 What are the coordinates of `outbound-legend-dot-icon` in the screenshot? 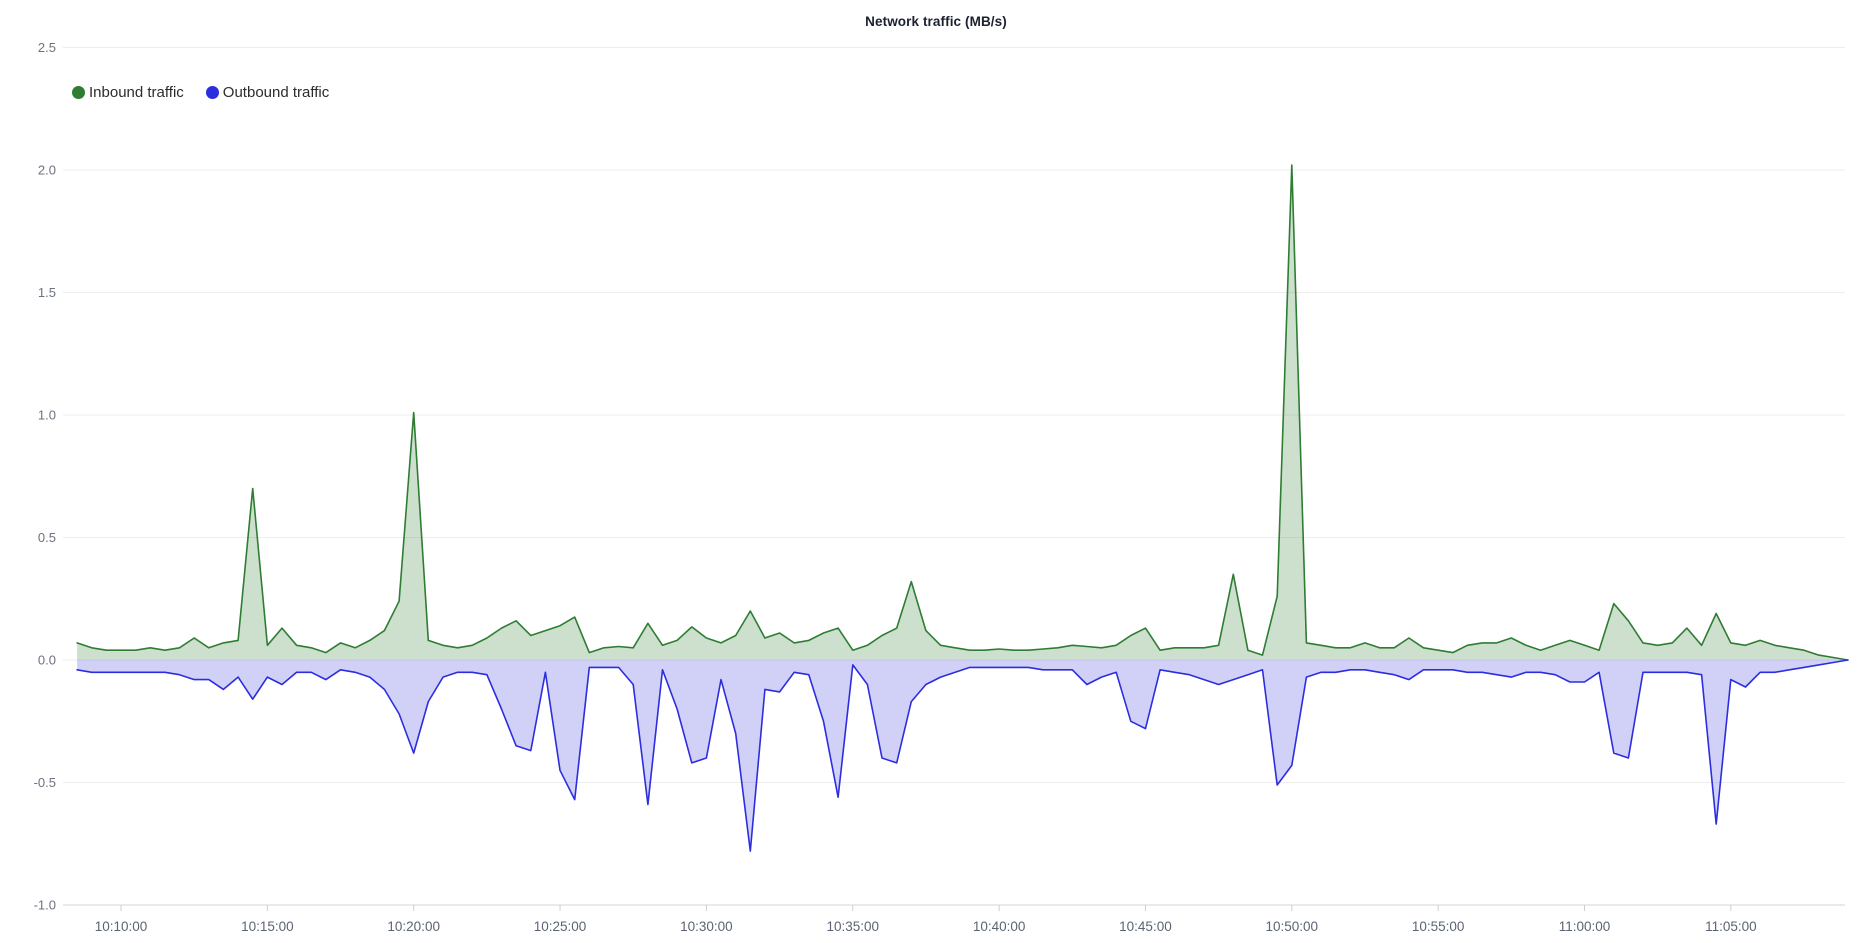 It's located at (212, 92).